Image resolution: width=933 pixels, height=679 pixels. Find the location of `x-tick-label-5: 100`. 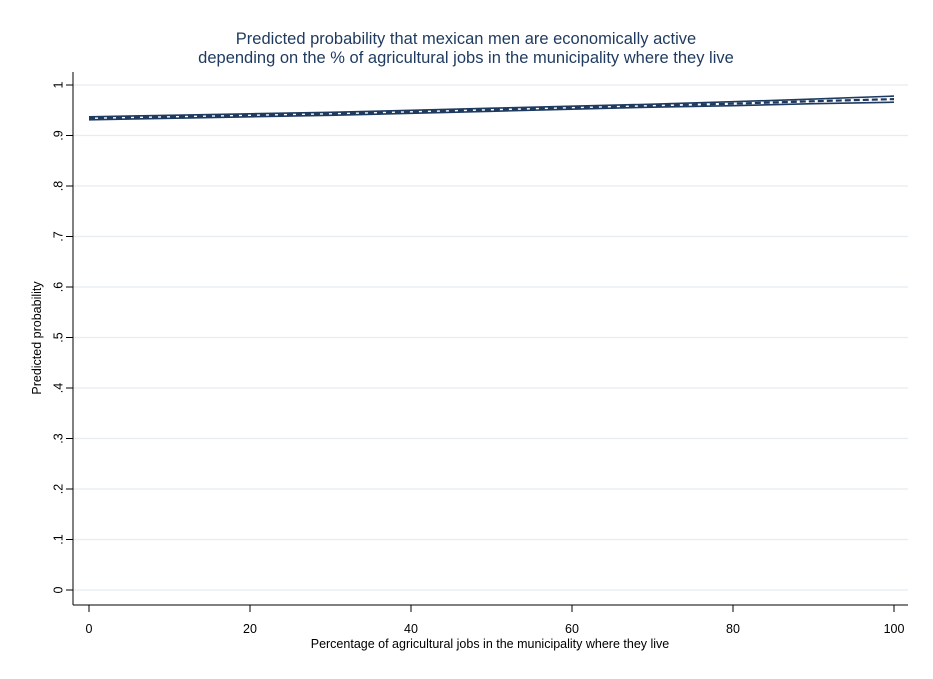

x-tick-label-5: 100 is located at coordinates (894, 629).